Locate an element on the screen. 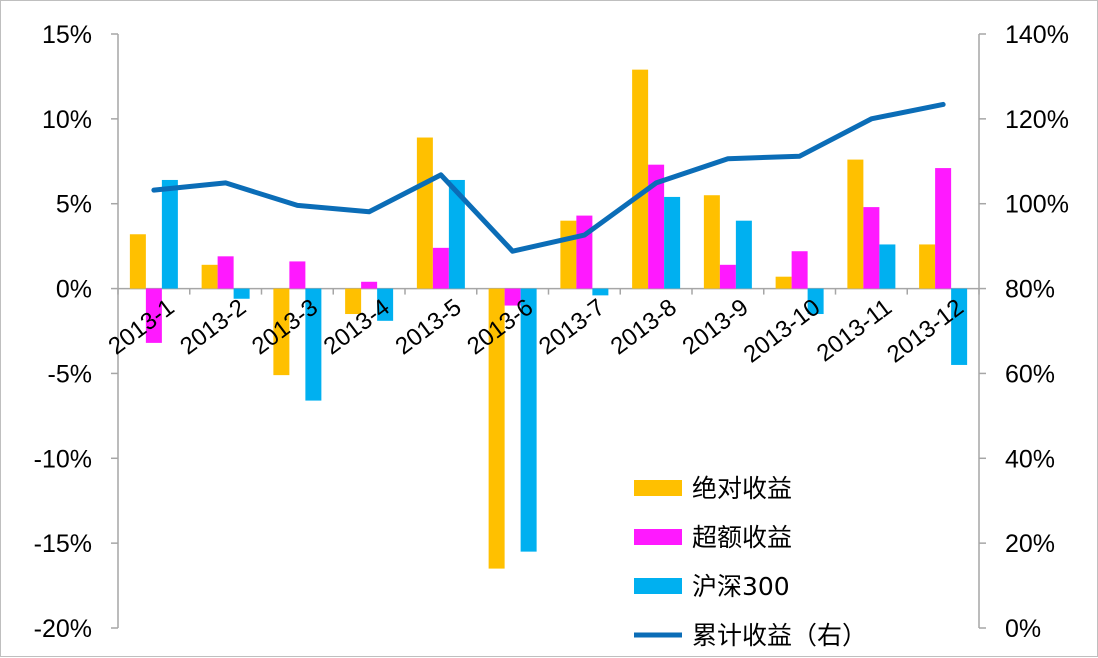  x-category-label: 2013-11 is located at coordinates (854, 330).